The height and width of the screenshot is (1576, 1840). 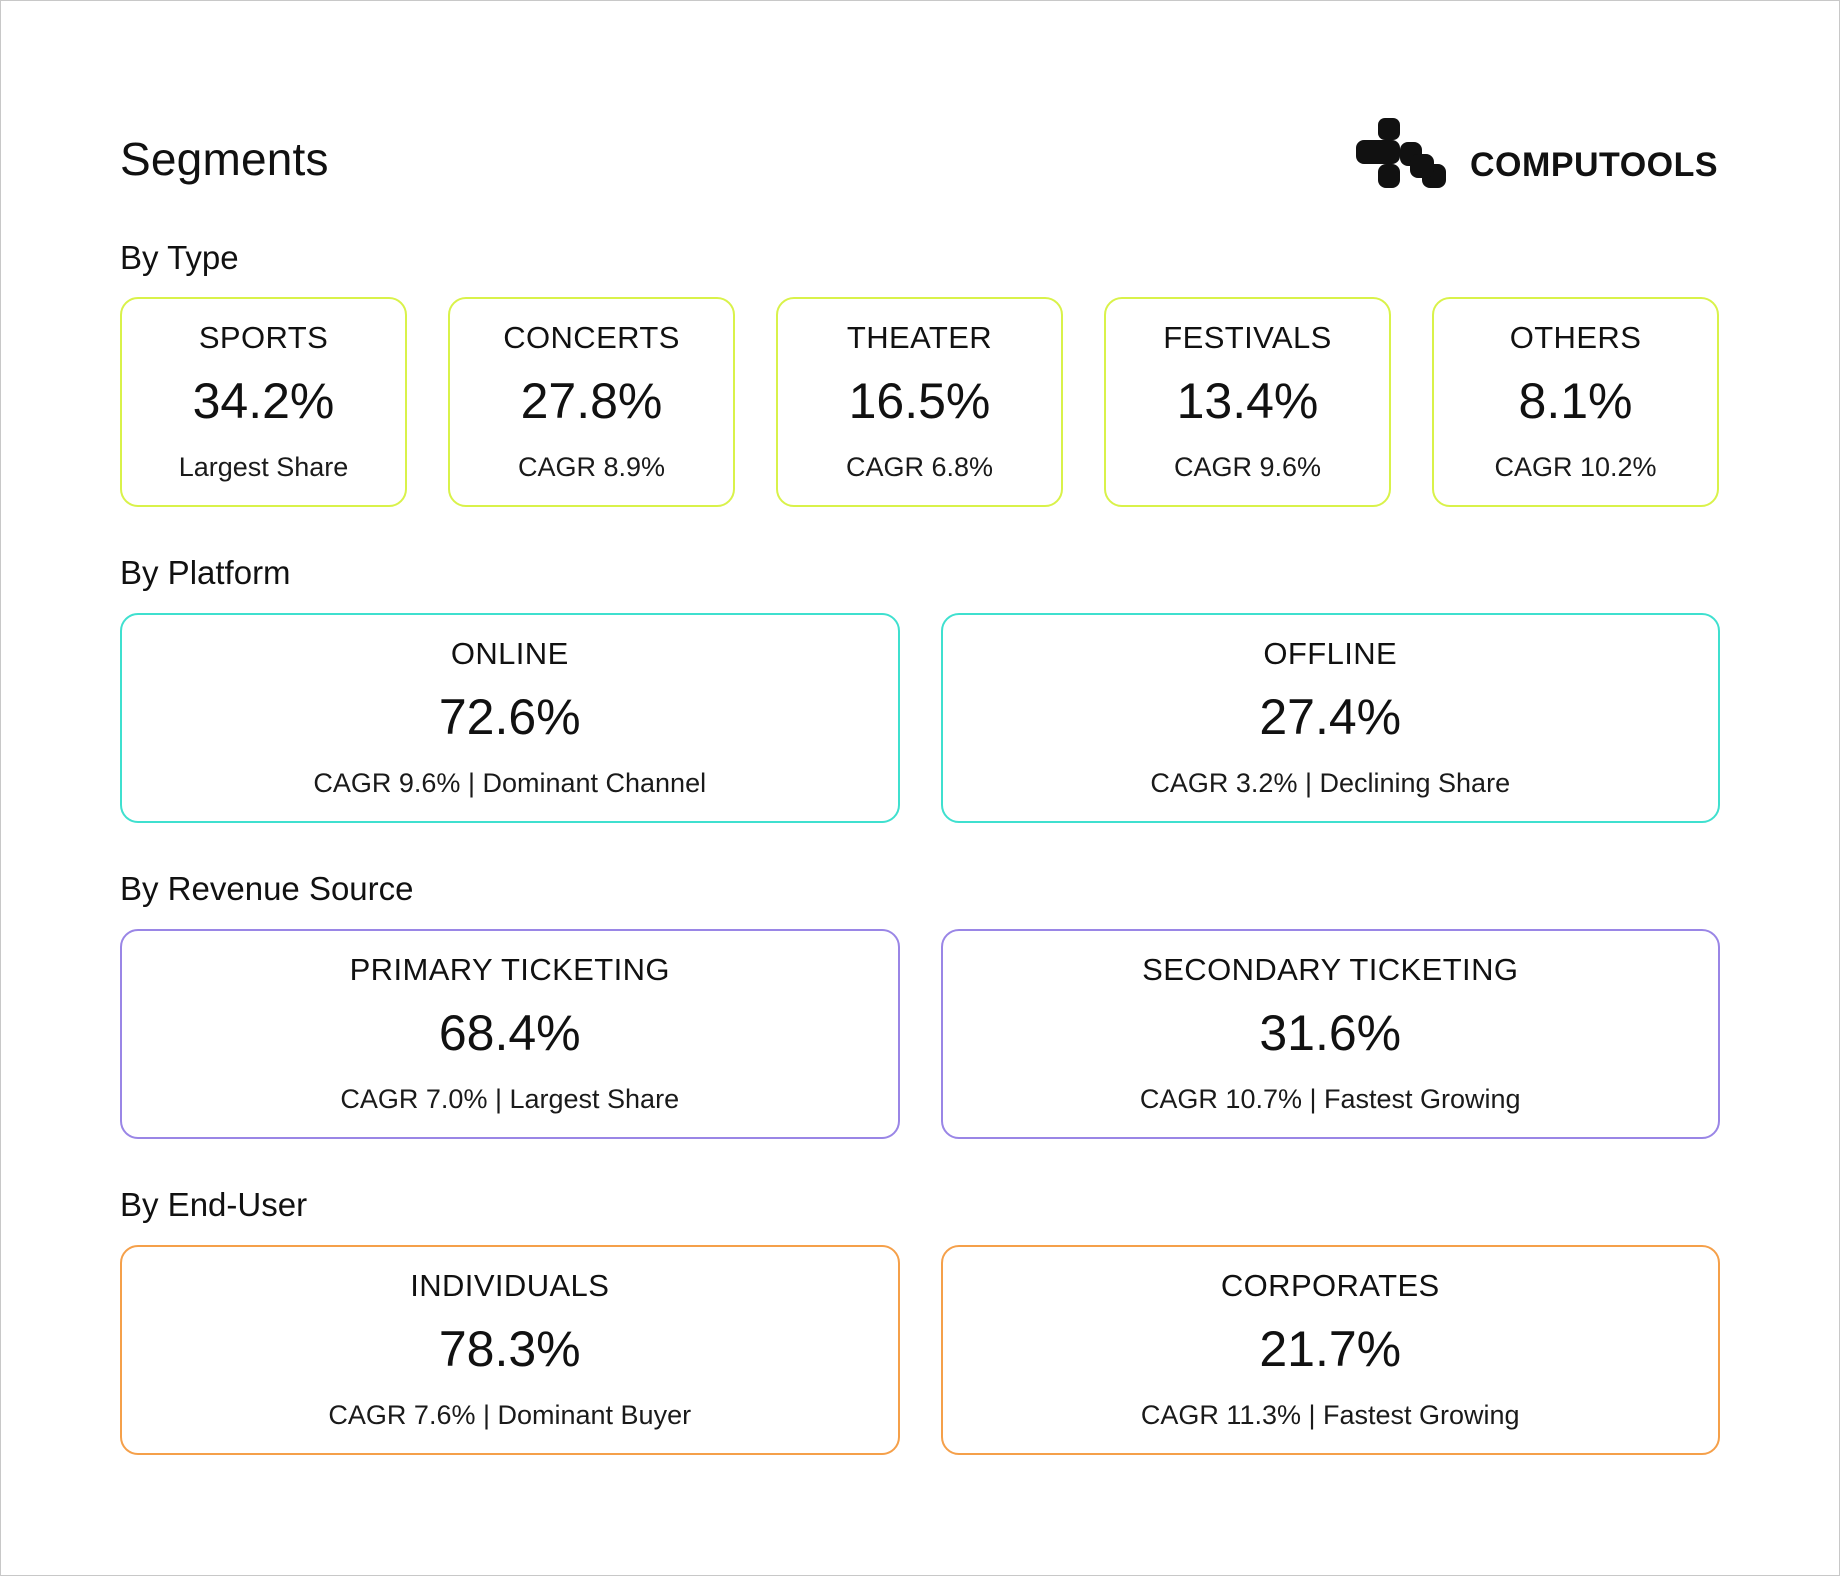 I want to click on card-name: THEATER, so click(x=919, y=337).